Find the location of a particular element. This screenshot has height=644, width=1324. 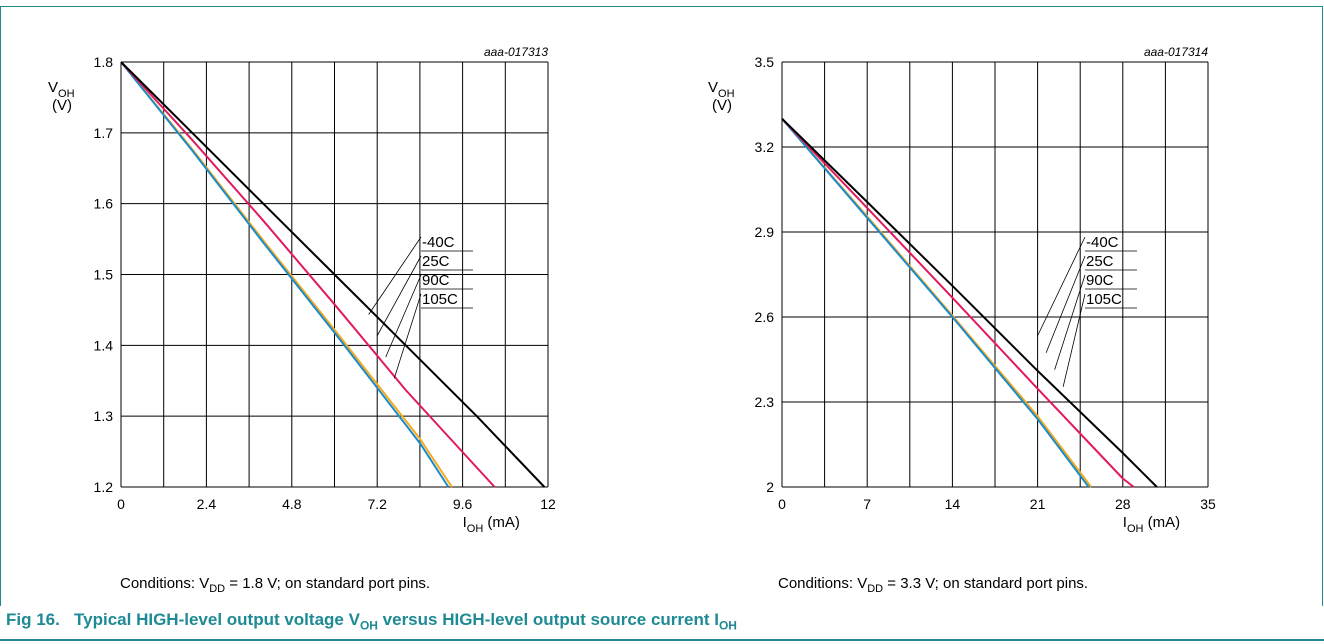

chart-2-conditions-prefix: Conditions: V is located at coordinates (823, 583).